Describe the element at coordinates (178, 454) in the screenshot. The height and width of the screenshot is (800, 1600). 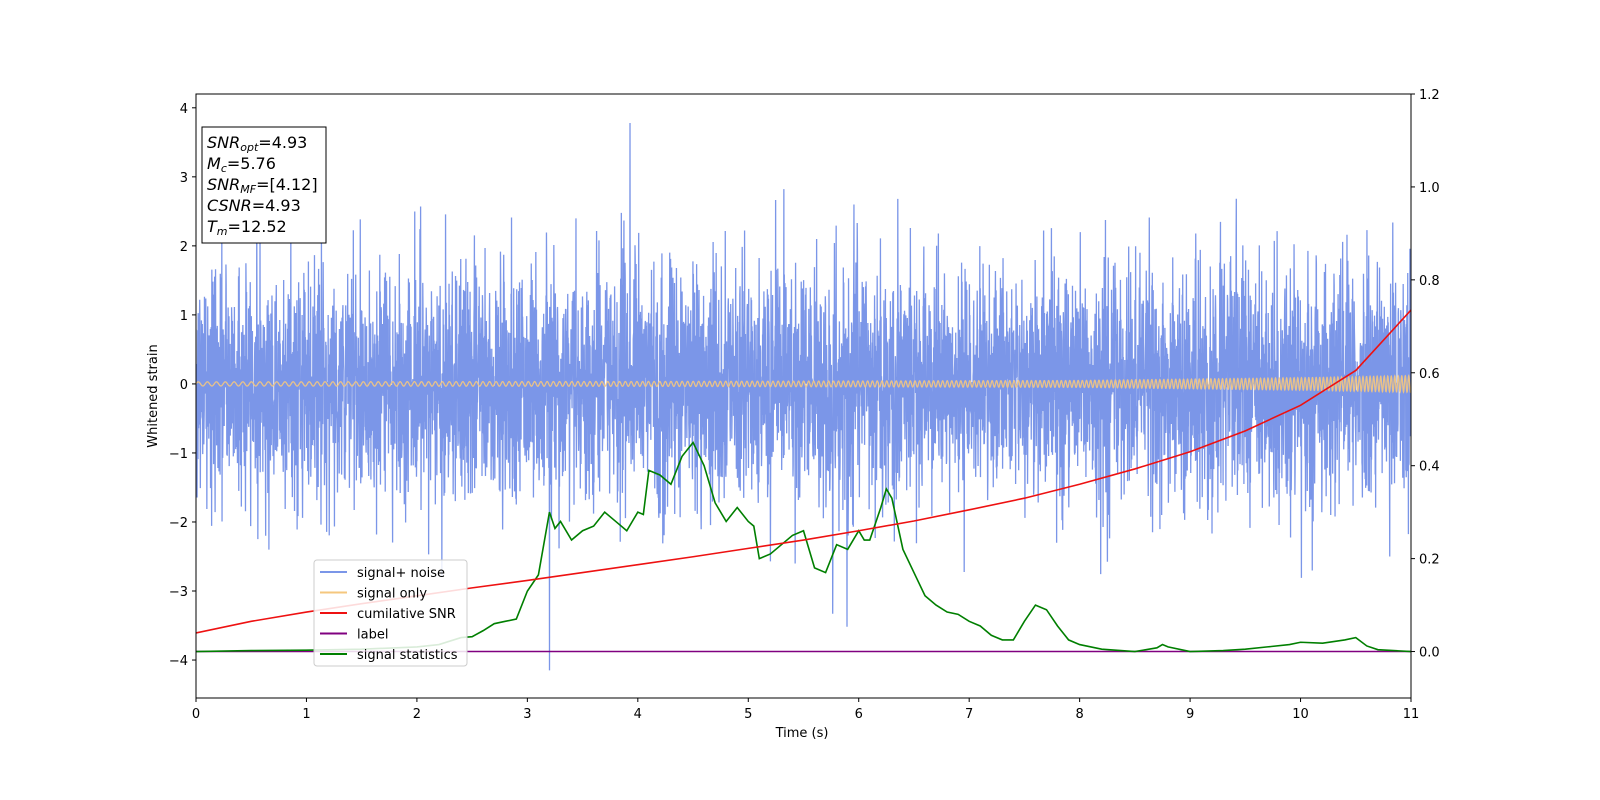
I see `y-tick-label: −1` at that location.